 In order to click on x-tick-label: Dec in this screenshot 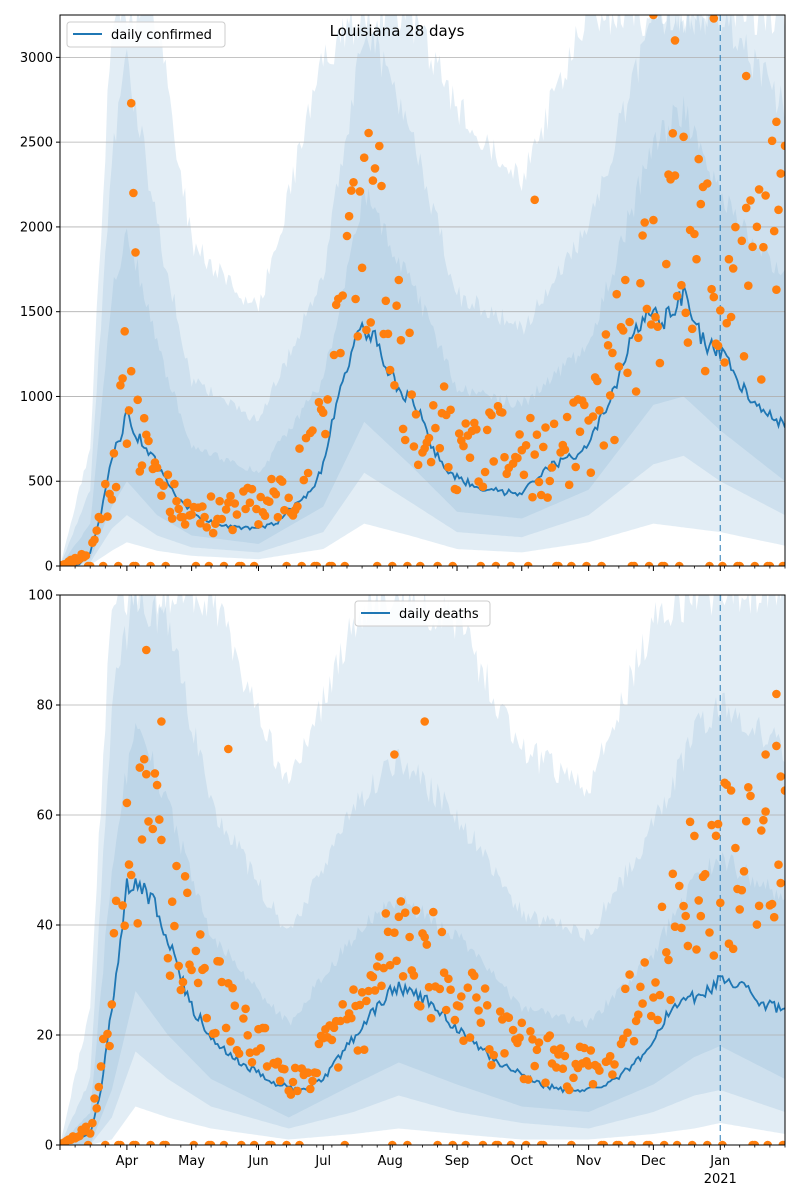, I will do `click(653, 1161)`.